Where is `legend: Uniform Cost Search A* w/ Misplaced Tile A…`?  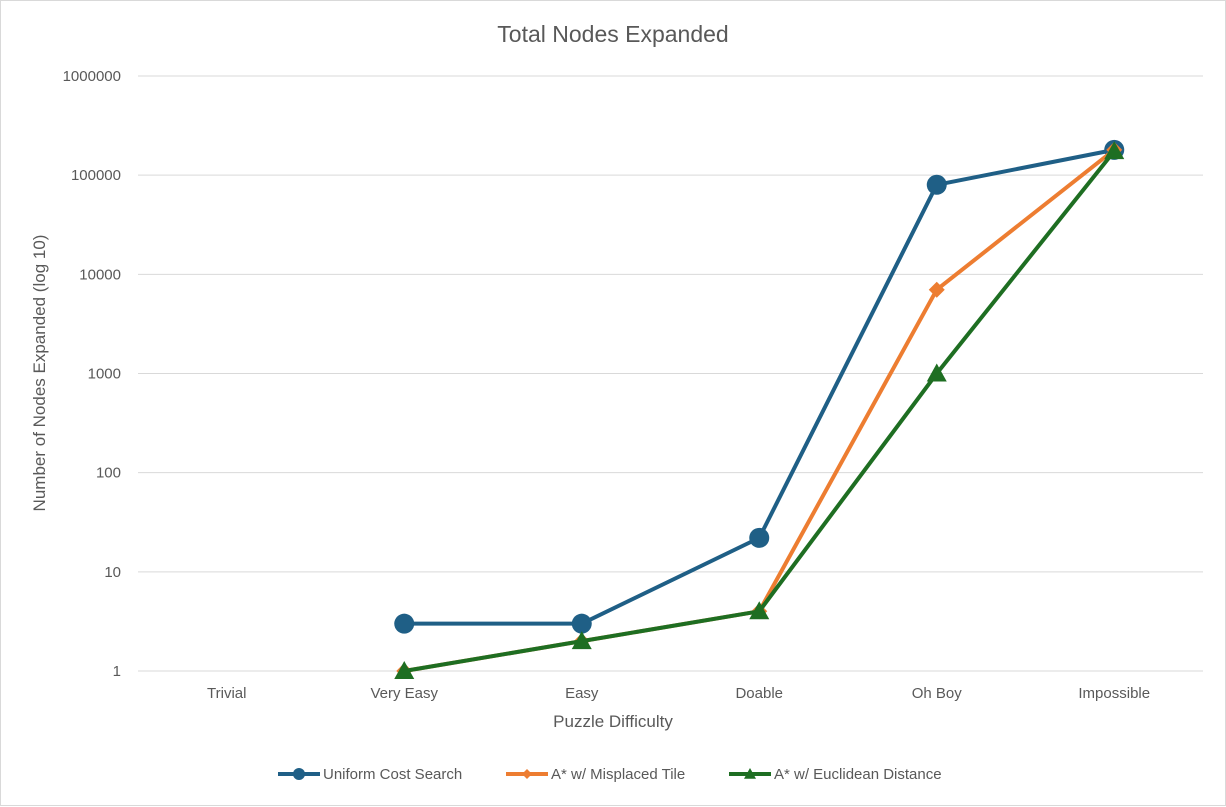 legend: Uniform Cost Search A* w/ Misplaced Tile A… is located at coordinates (610, 774).